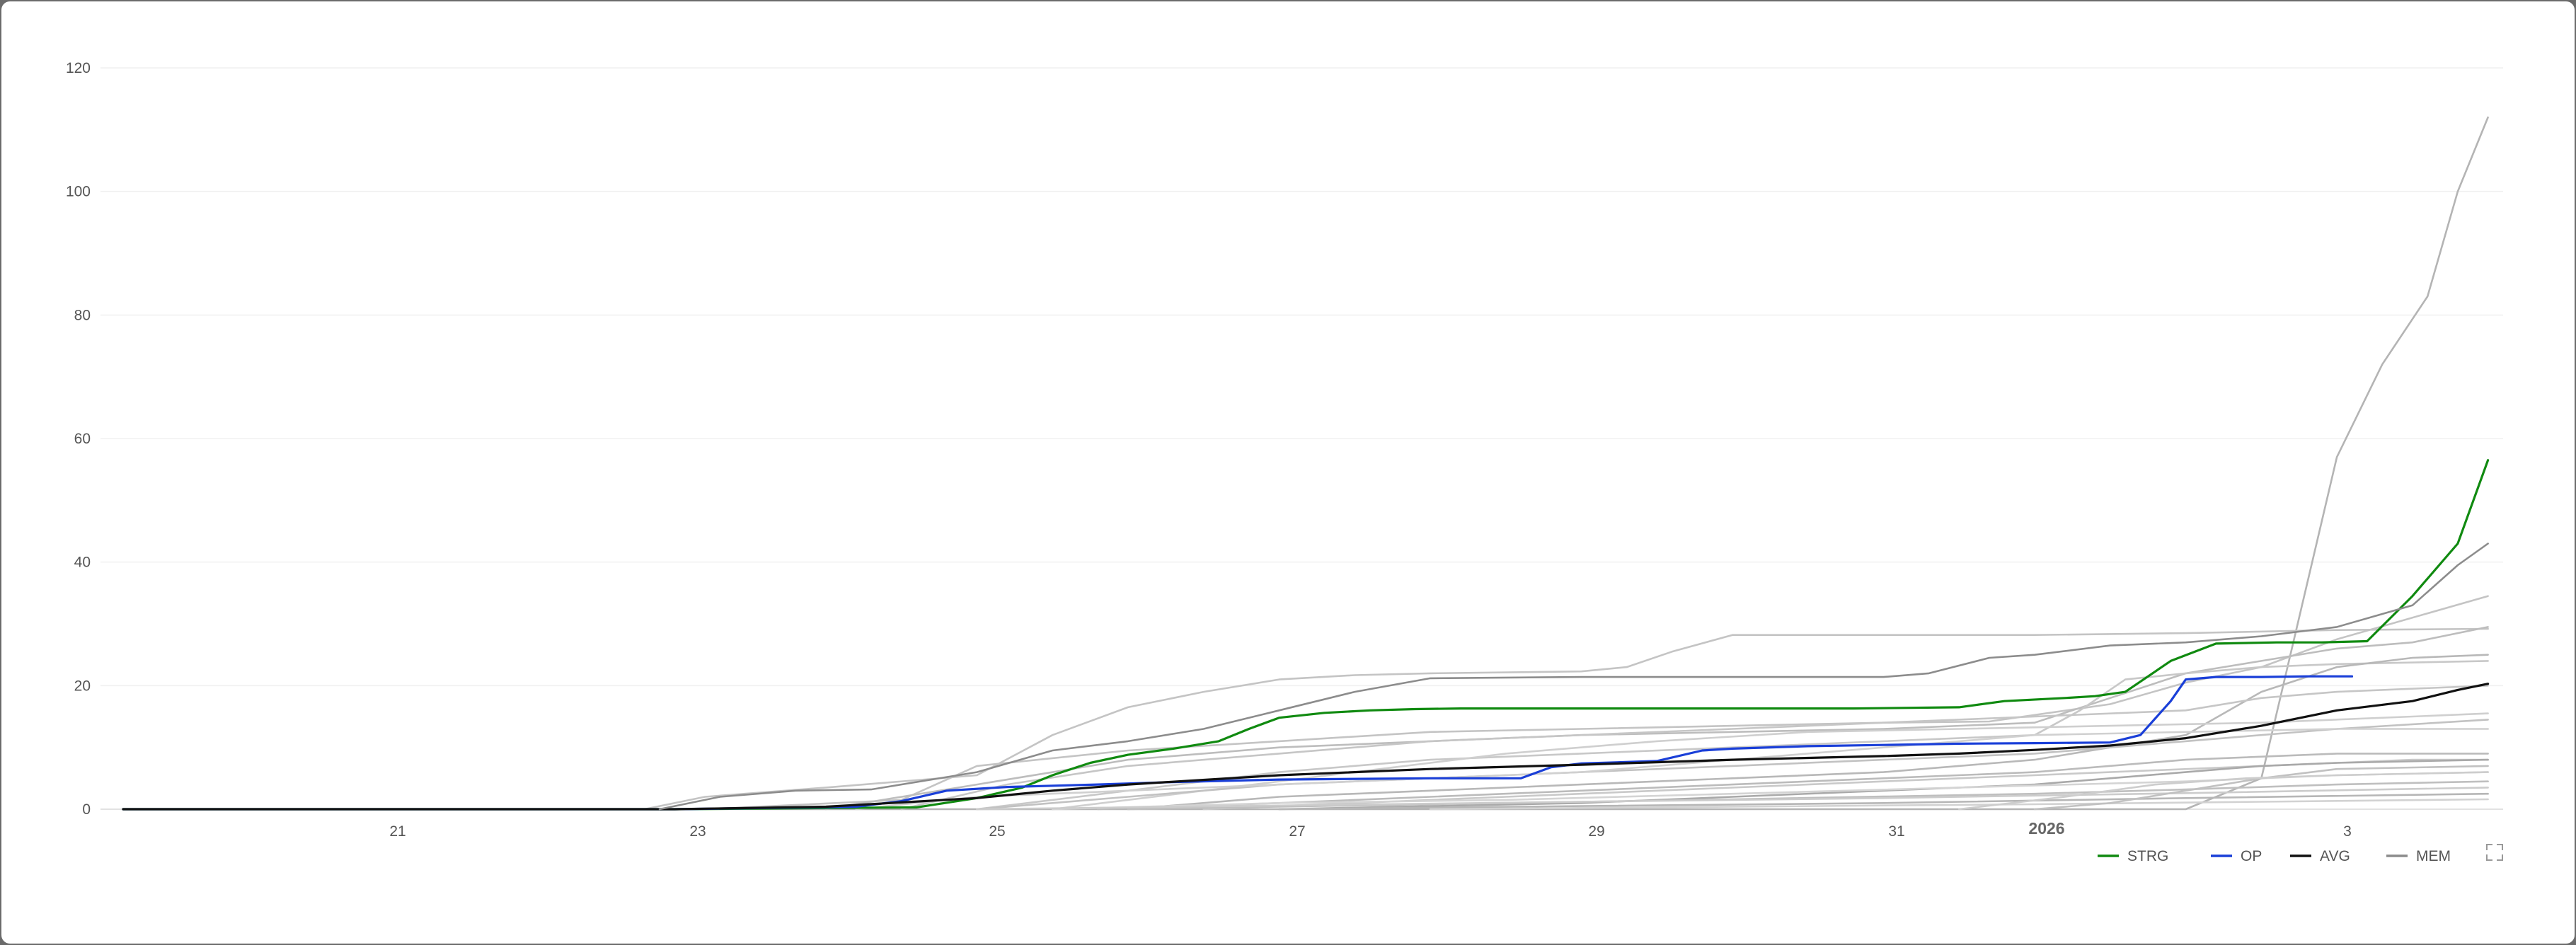 The image size is (2576, 945). I want to click on fullscreen-button, so click(2495, 853).